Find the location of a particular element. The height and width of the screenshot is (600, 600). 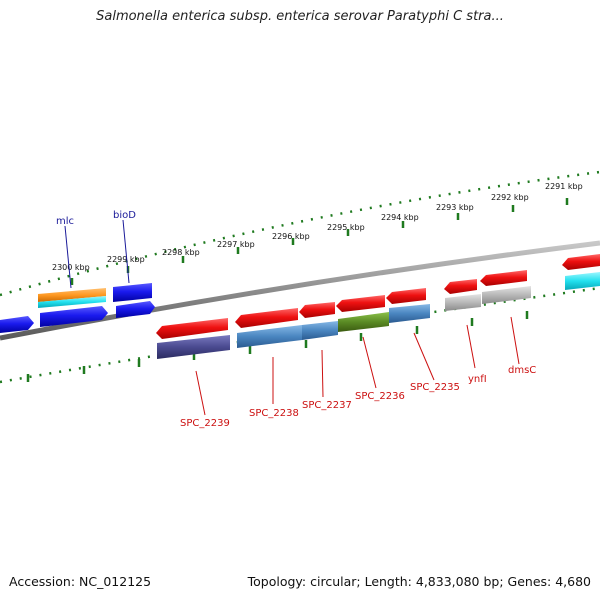

label-leaders-bottom is located at coordinates (357, 366).